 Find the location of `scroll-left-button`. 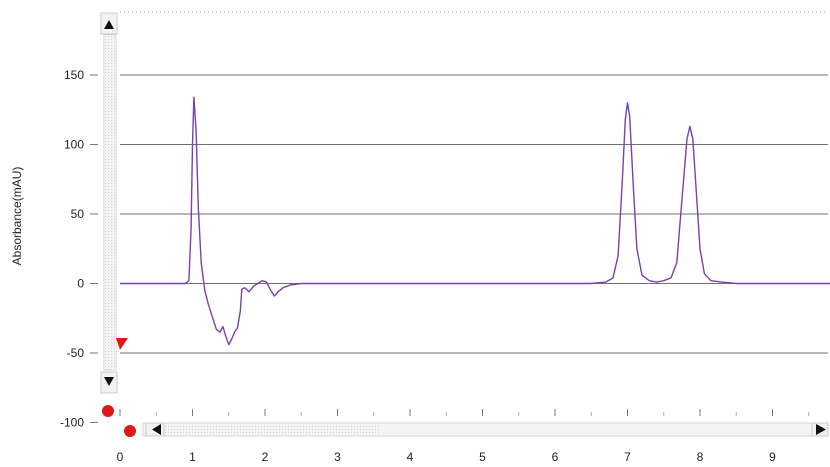

scroll-left-button is located at coordinates (155, 429).